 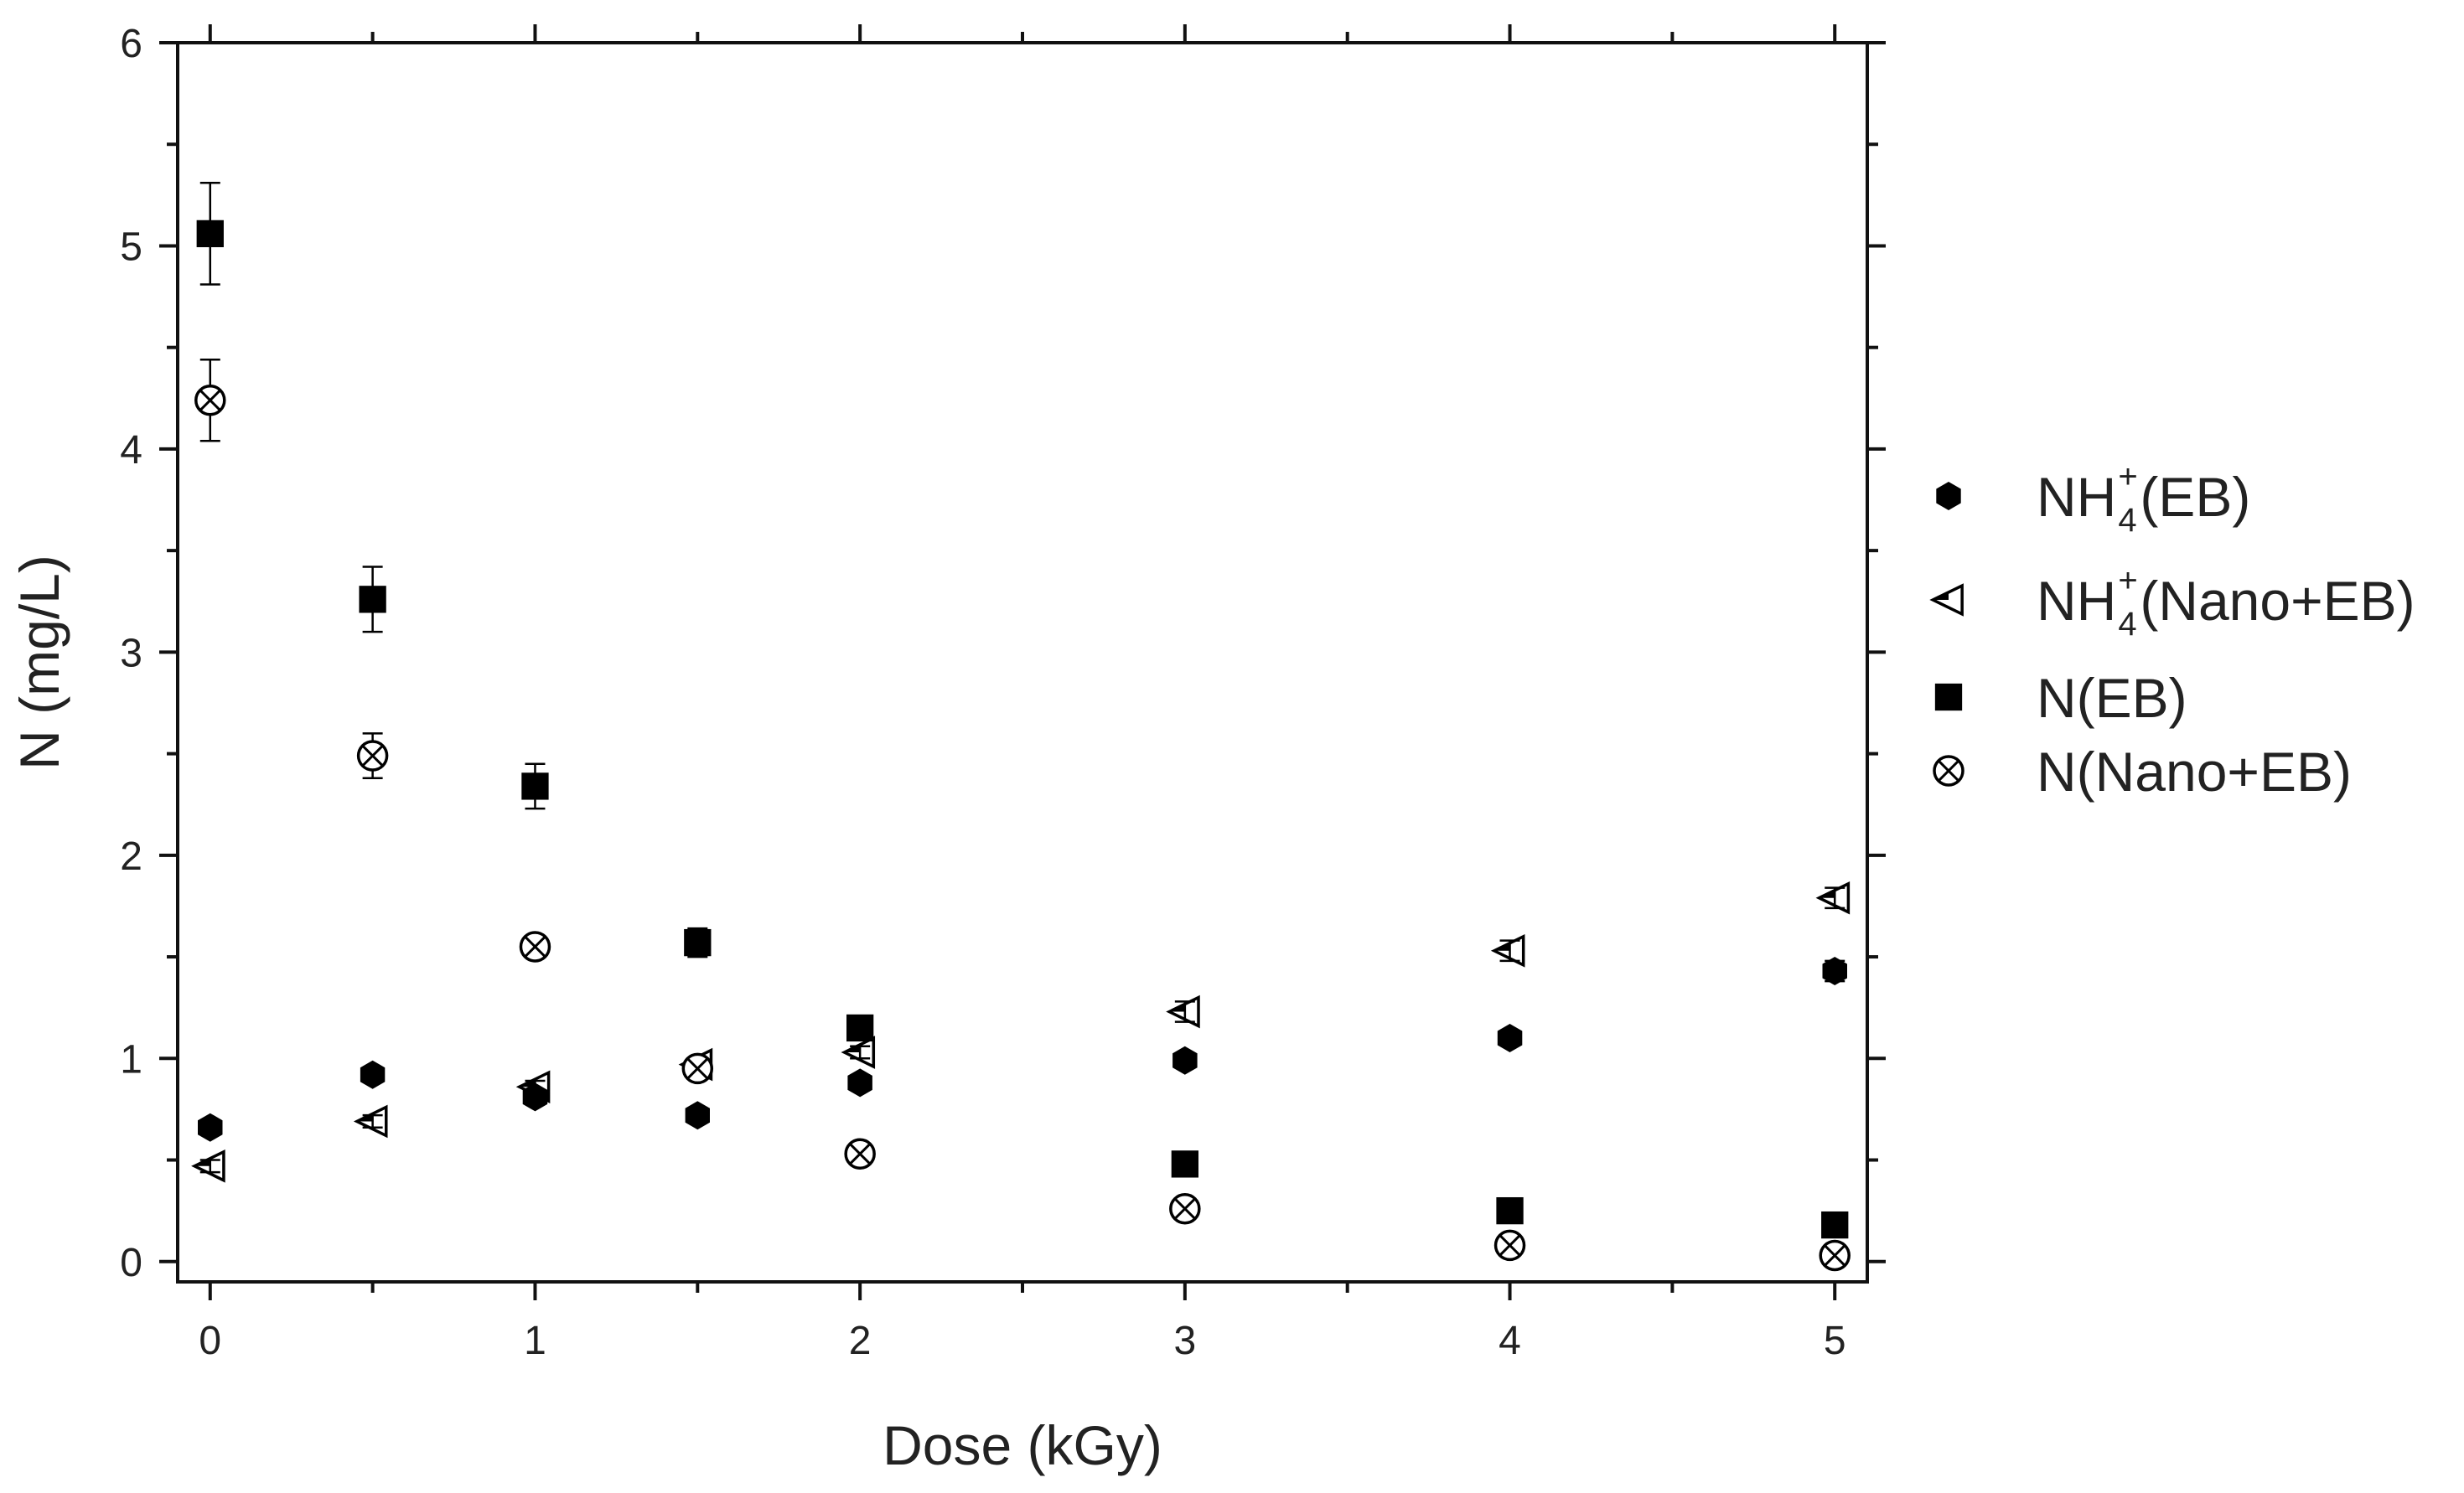 I want to click on x-tick-label: 4, so click(x=1510, y=1341).